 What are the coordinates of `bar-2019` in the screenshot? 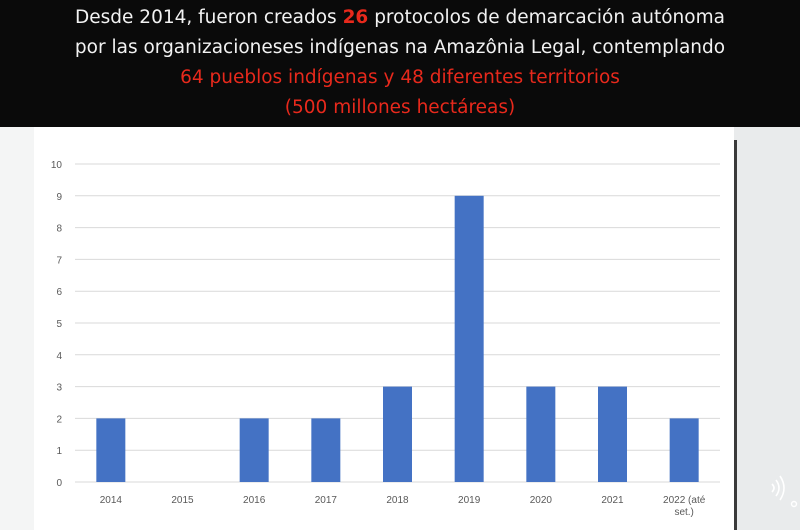 It's located at (469, 339).